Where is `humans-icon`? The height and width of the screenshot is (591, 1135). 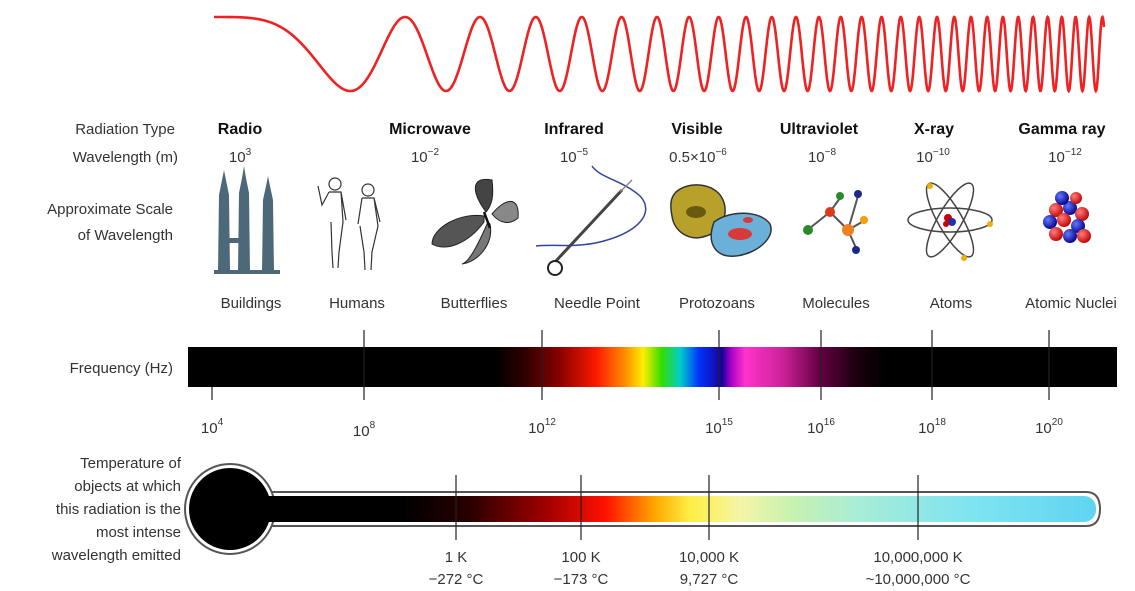
humans-icon is located at coordinates (349, 224).